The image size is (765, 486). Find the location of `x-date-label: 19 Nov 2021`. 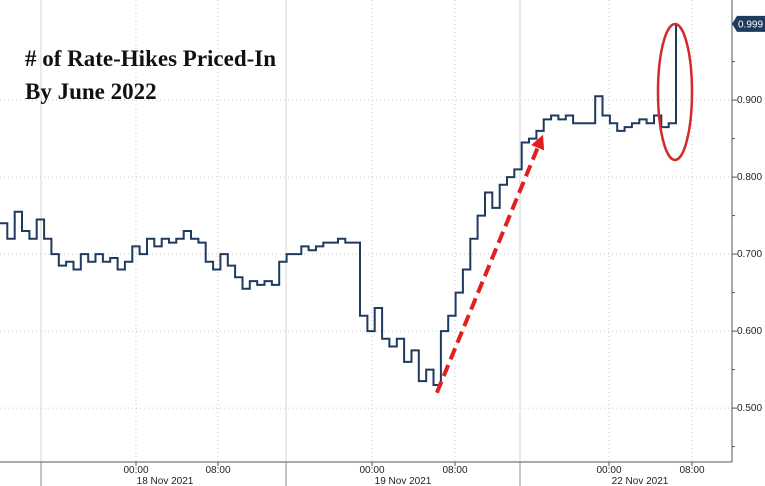

x-date-label: 19 Nov 2021 is located at coordinates (403, 481).